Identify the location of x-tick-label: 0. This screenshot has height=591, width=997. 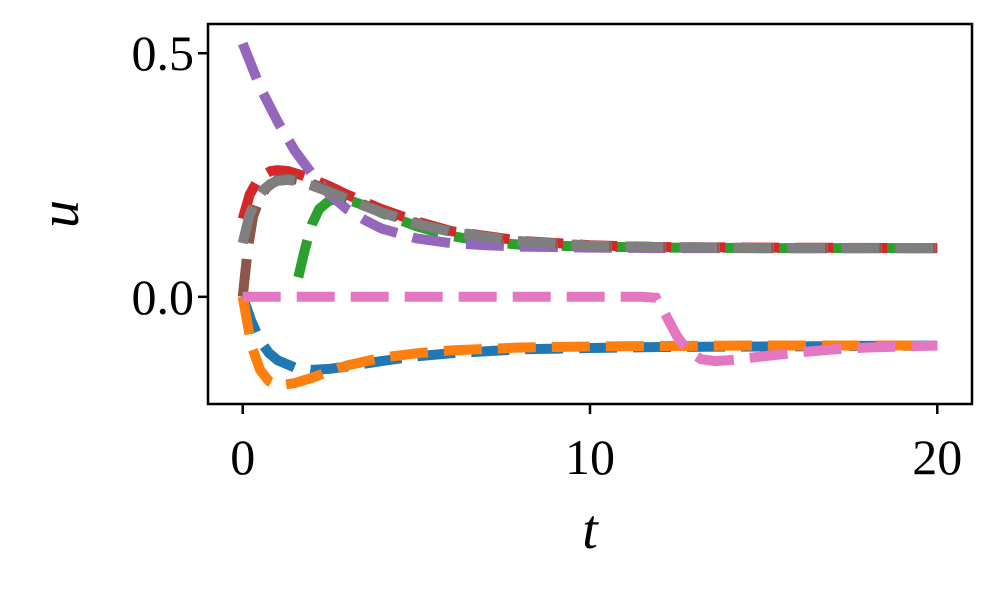
(242, 457).